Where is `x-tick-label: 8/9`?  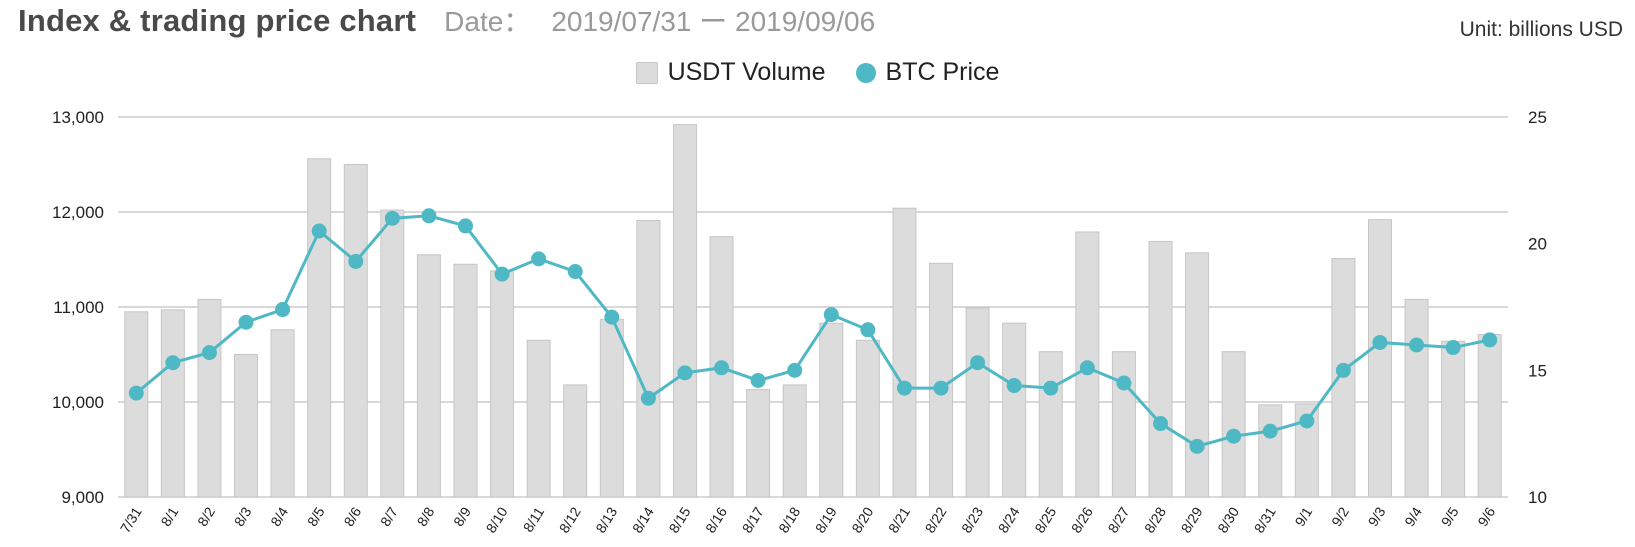 x-tick-label: 8/9 is located at coordinates (462, 516).